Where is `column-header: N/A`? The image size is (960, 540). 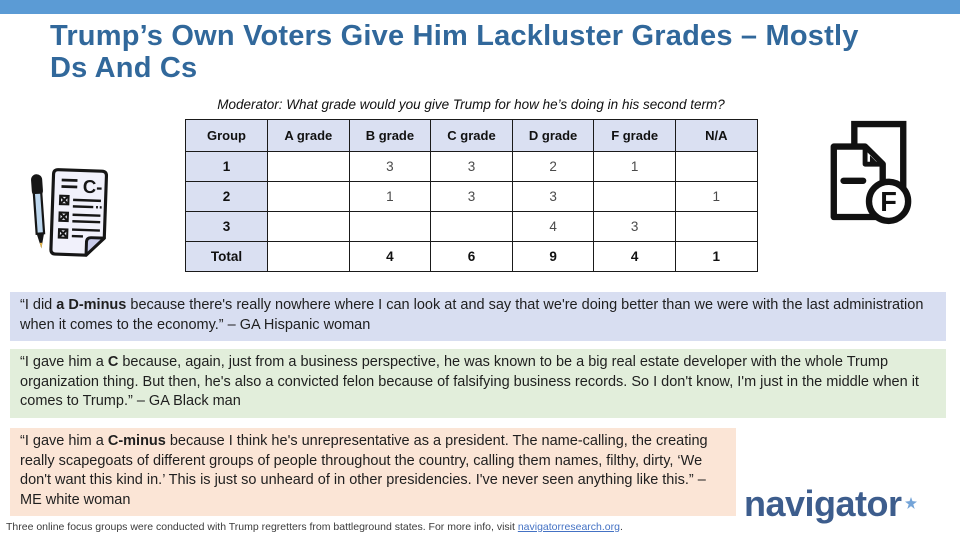 column-header: N/A is located at coordinates (716, 135).